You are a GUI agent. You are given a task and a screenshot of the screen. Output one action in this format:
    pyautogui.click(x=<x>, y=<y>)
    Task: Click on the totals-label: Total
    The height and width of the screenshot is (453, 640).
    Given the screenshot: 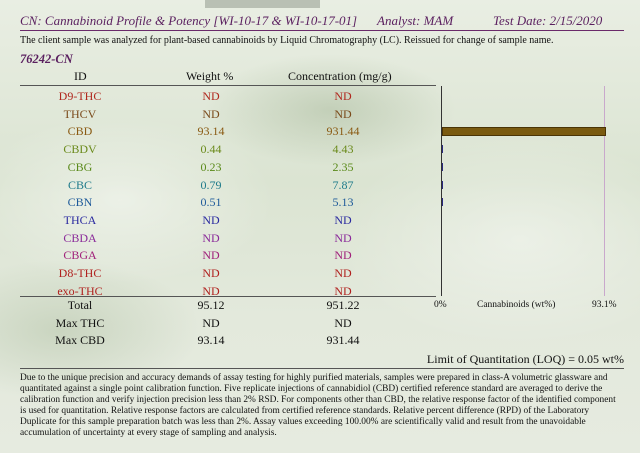 What is the action you would take?
    pyautogui.click(x=80, y=305)
    